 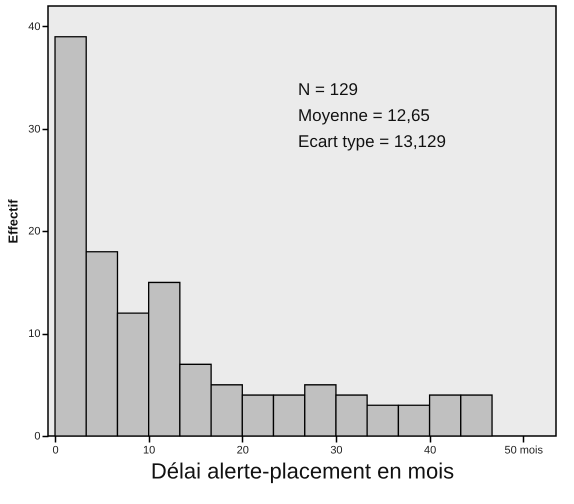 I want to click on y-tick-label: 20, so click(x=34, y=232).